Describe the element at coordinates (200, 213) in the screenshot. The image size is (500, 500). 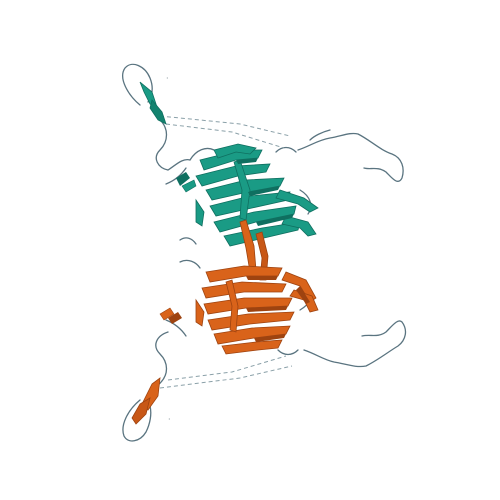
I see `chain-a-strand` at that location.